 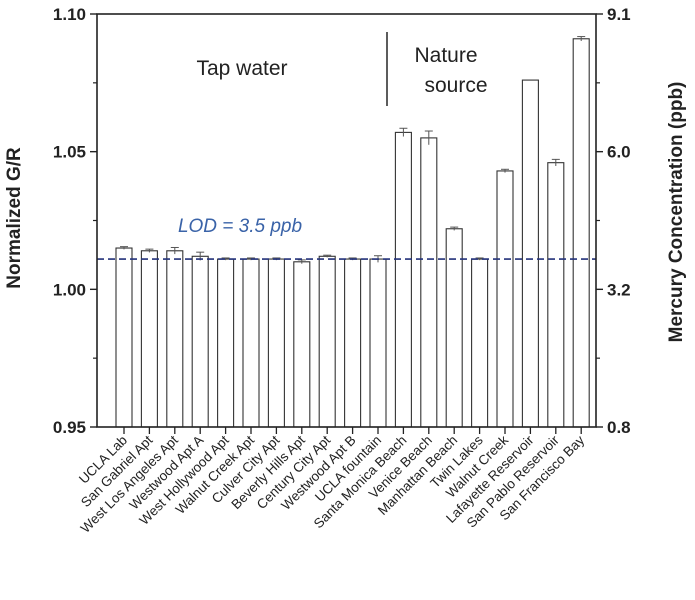 I want to click on tap-water-label: Tap water, so click(x=241, y=68).